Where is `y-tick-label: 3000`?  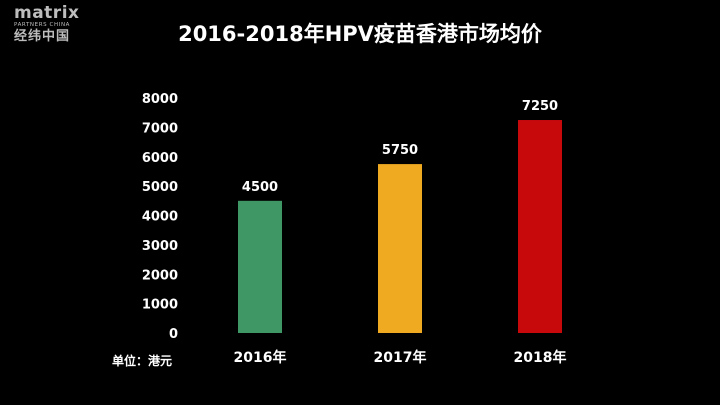
y-tick-label: 3000 is located at coordinates (160, 246).